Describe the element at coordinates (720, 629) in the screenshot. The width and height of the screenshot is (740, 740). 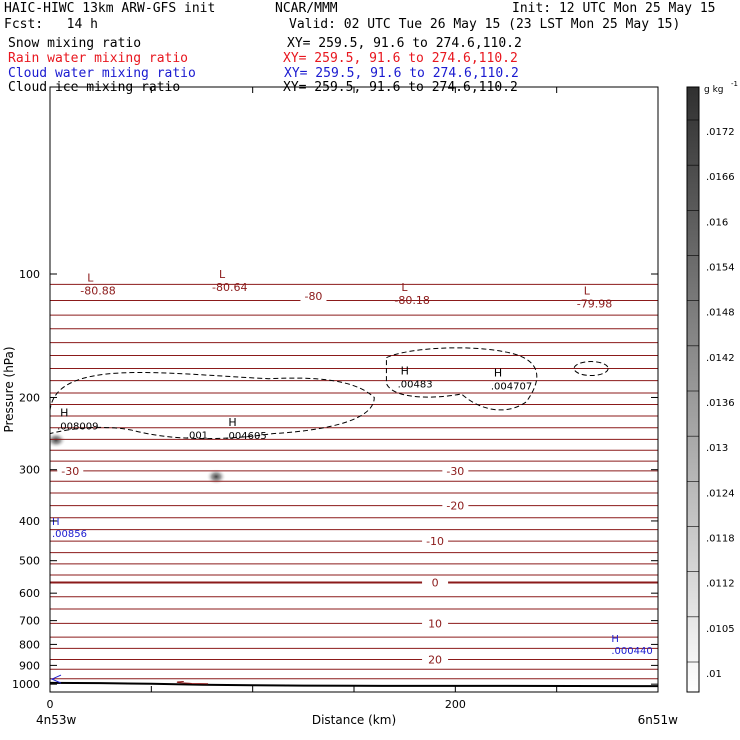
I see `colorbar-tick-label: .0105` at that location.